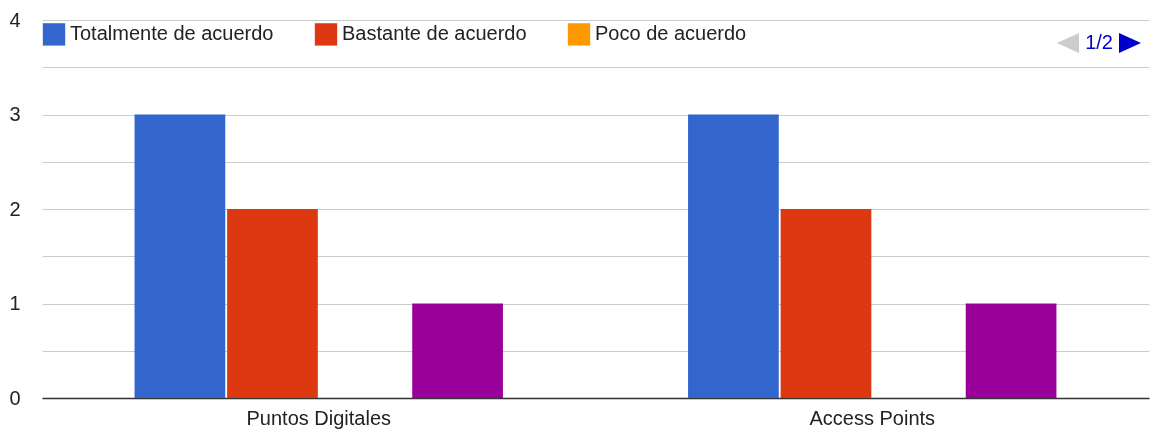  What do you see at coordinates (1099, 42) in the screenshot?
I see `annotation: 1/2` at bounding box center [1099, 42].